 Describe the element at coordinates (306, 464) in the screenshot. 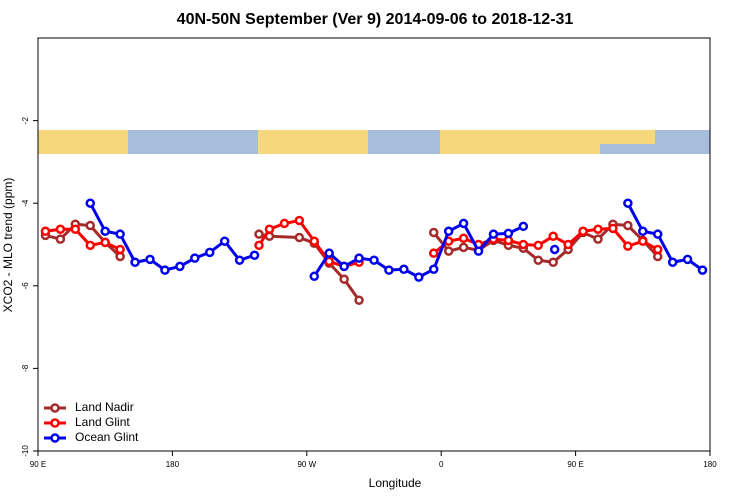

I see `x-tick-label: 90 W` at that location.